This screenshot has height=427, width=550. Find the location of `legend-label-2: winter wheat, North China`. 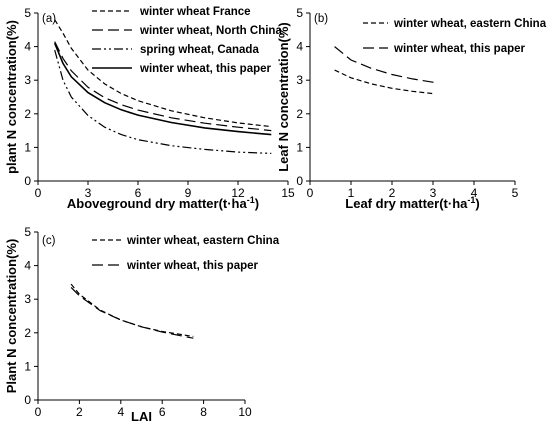

legend-label-2: winter wheat, North China is located at coordinates (210, 31).